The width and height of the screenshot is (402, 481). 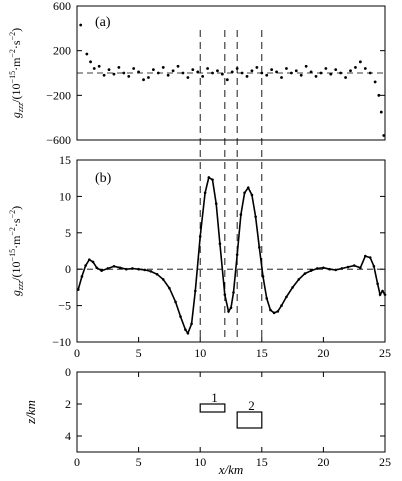 I want to click on panel-c-xlabel: x/km, so click(x=231, y=469).